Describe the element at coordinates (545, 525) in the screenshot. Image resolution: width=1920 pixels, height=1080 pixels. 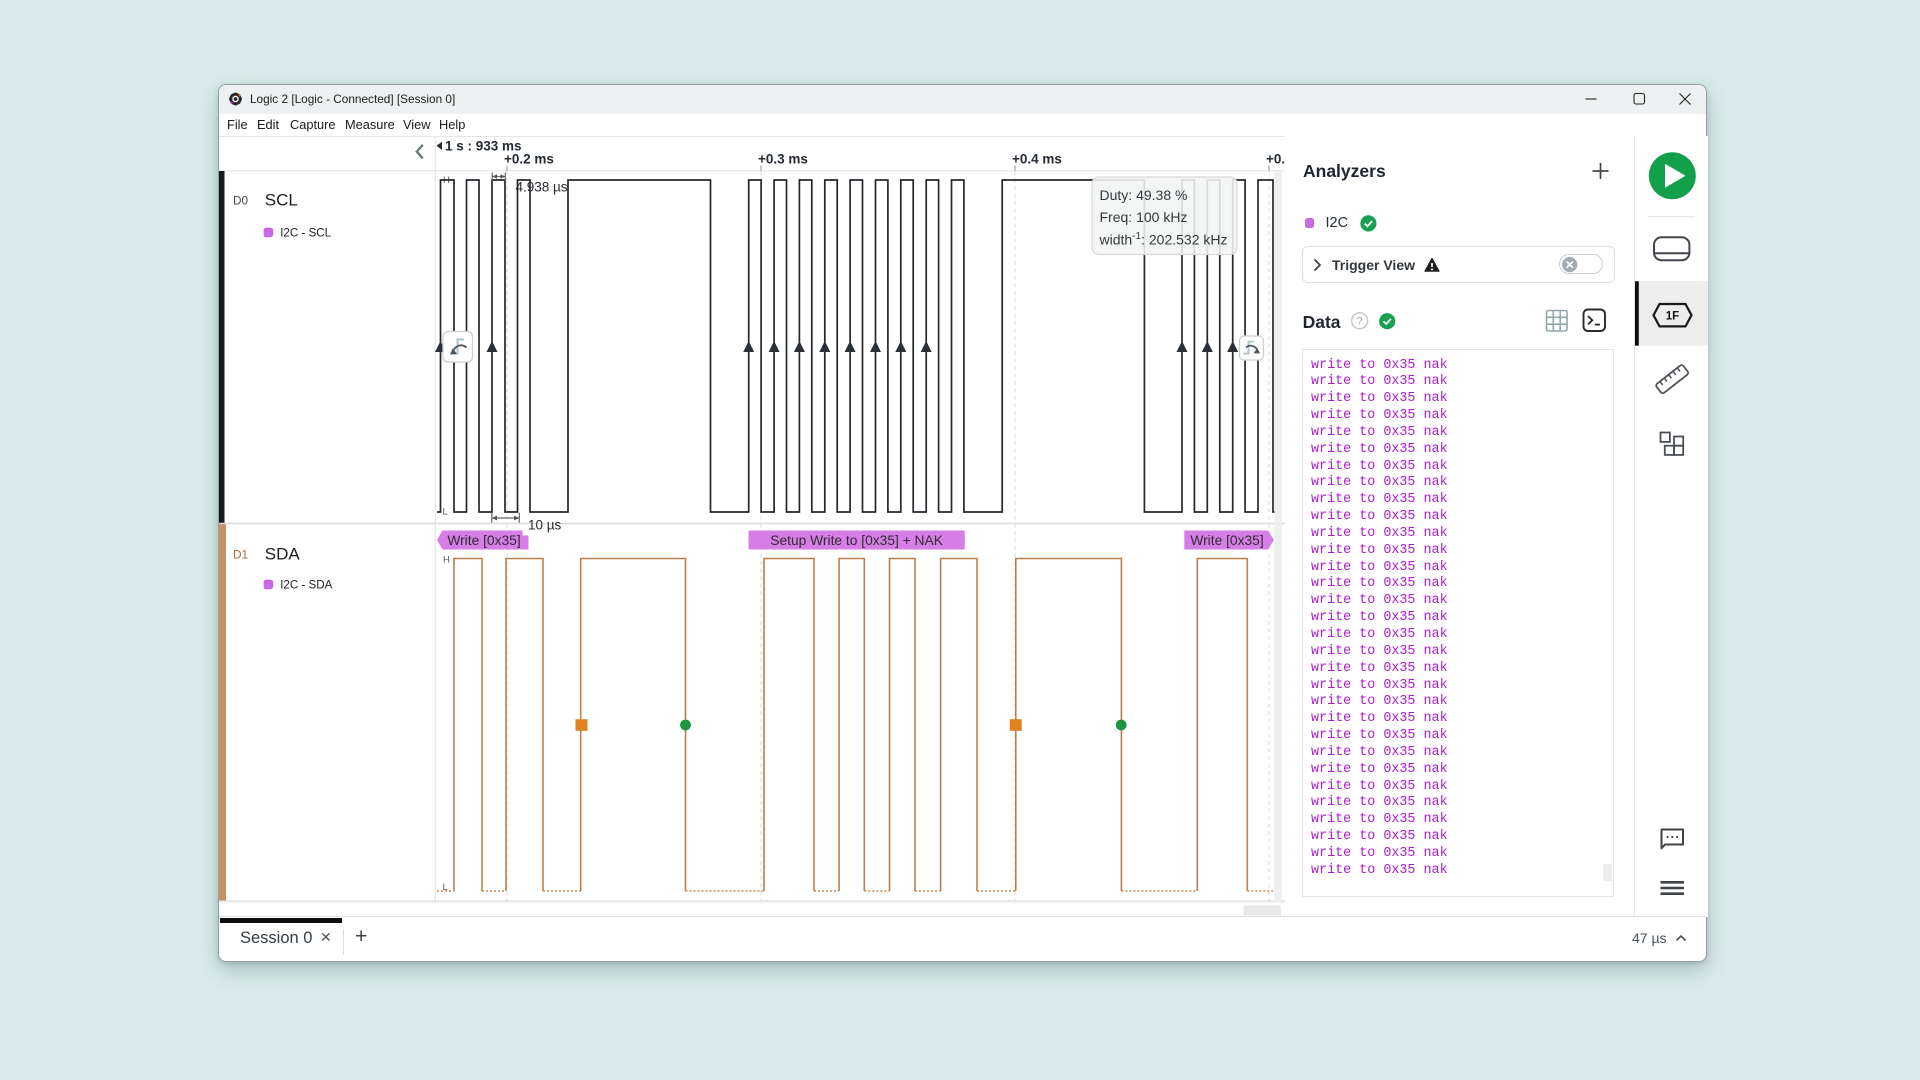
I see `svg-text: 10 µs` at that location.